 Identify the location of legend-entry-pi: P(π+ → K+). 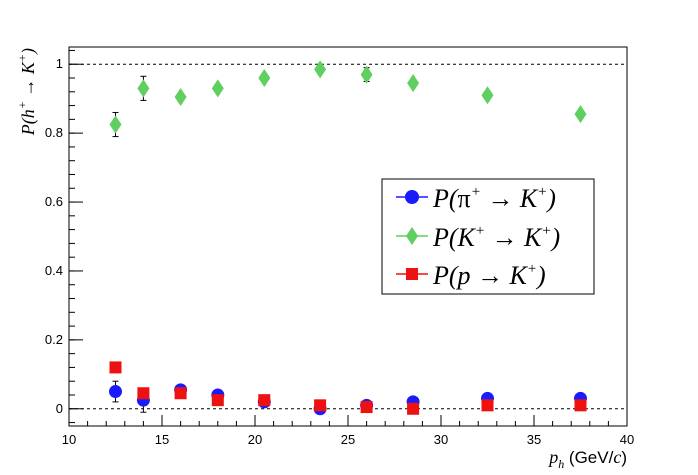
(476, 198).